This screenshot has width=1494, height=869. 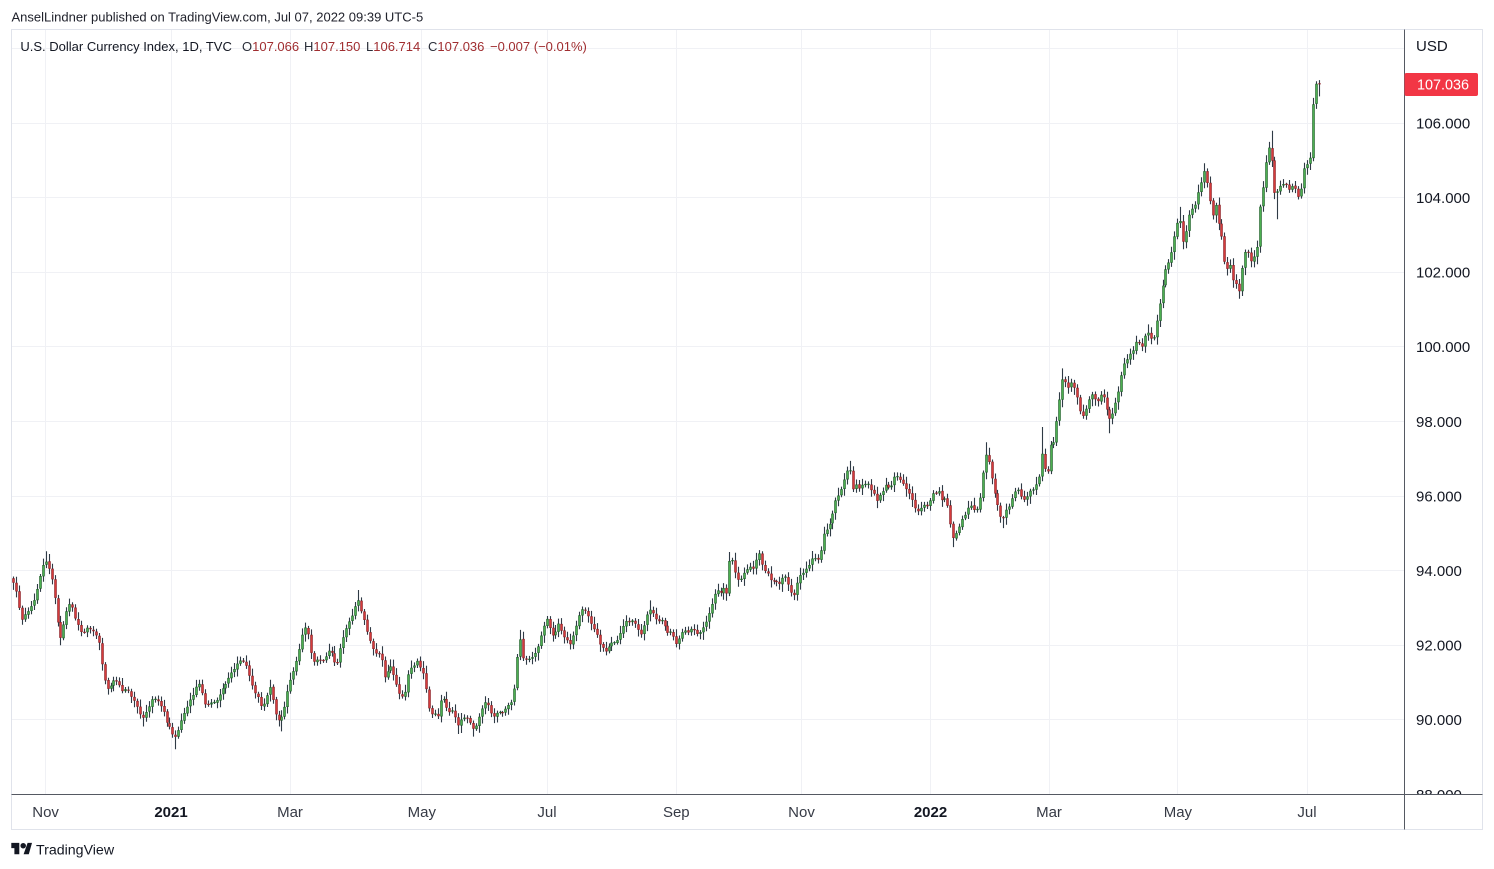 What do you see at coordinates (270, 46) in the screenshot?
I see `svg-text: O107.066` at bounding box center [270, 46].